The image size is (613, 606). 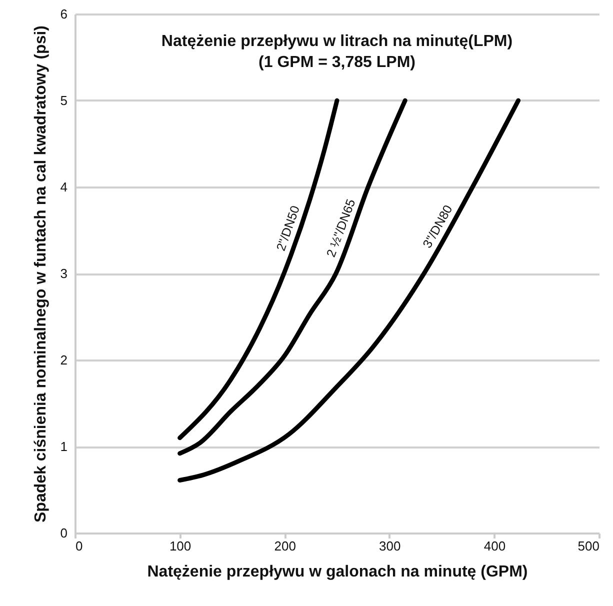 What do you see at coordinates (64, 14) in the screenshot?
I see `y-tick-label: 6` at bounding box center [64, 14].